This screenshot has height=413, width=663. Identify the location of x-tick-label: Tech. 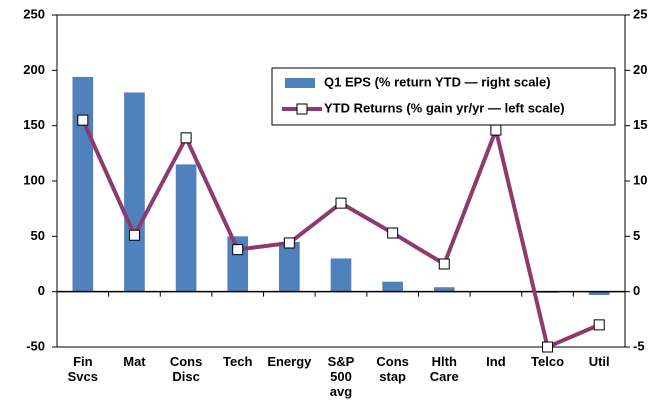
(237, 361).